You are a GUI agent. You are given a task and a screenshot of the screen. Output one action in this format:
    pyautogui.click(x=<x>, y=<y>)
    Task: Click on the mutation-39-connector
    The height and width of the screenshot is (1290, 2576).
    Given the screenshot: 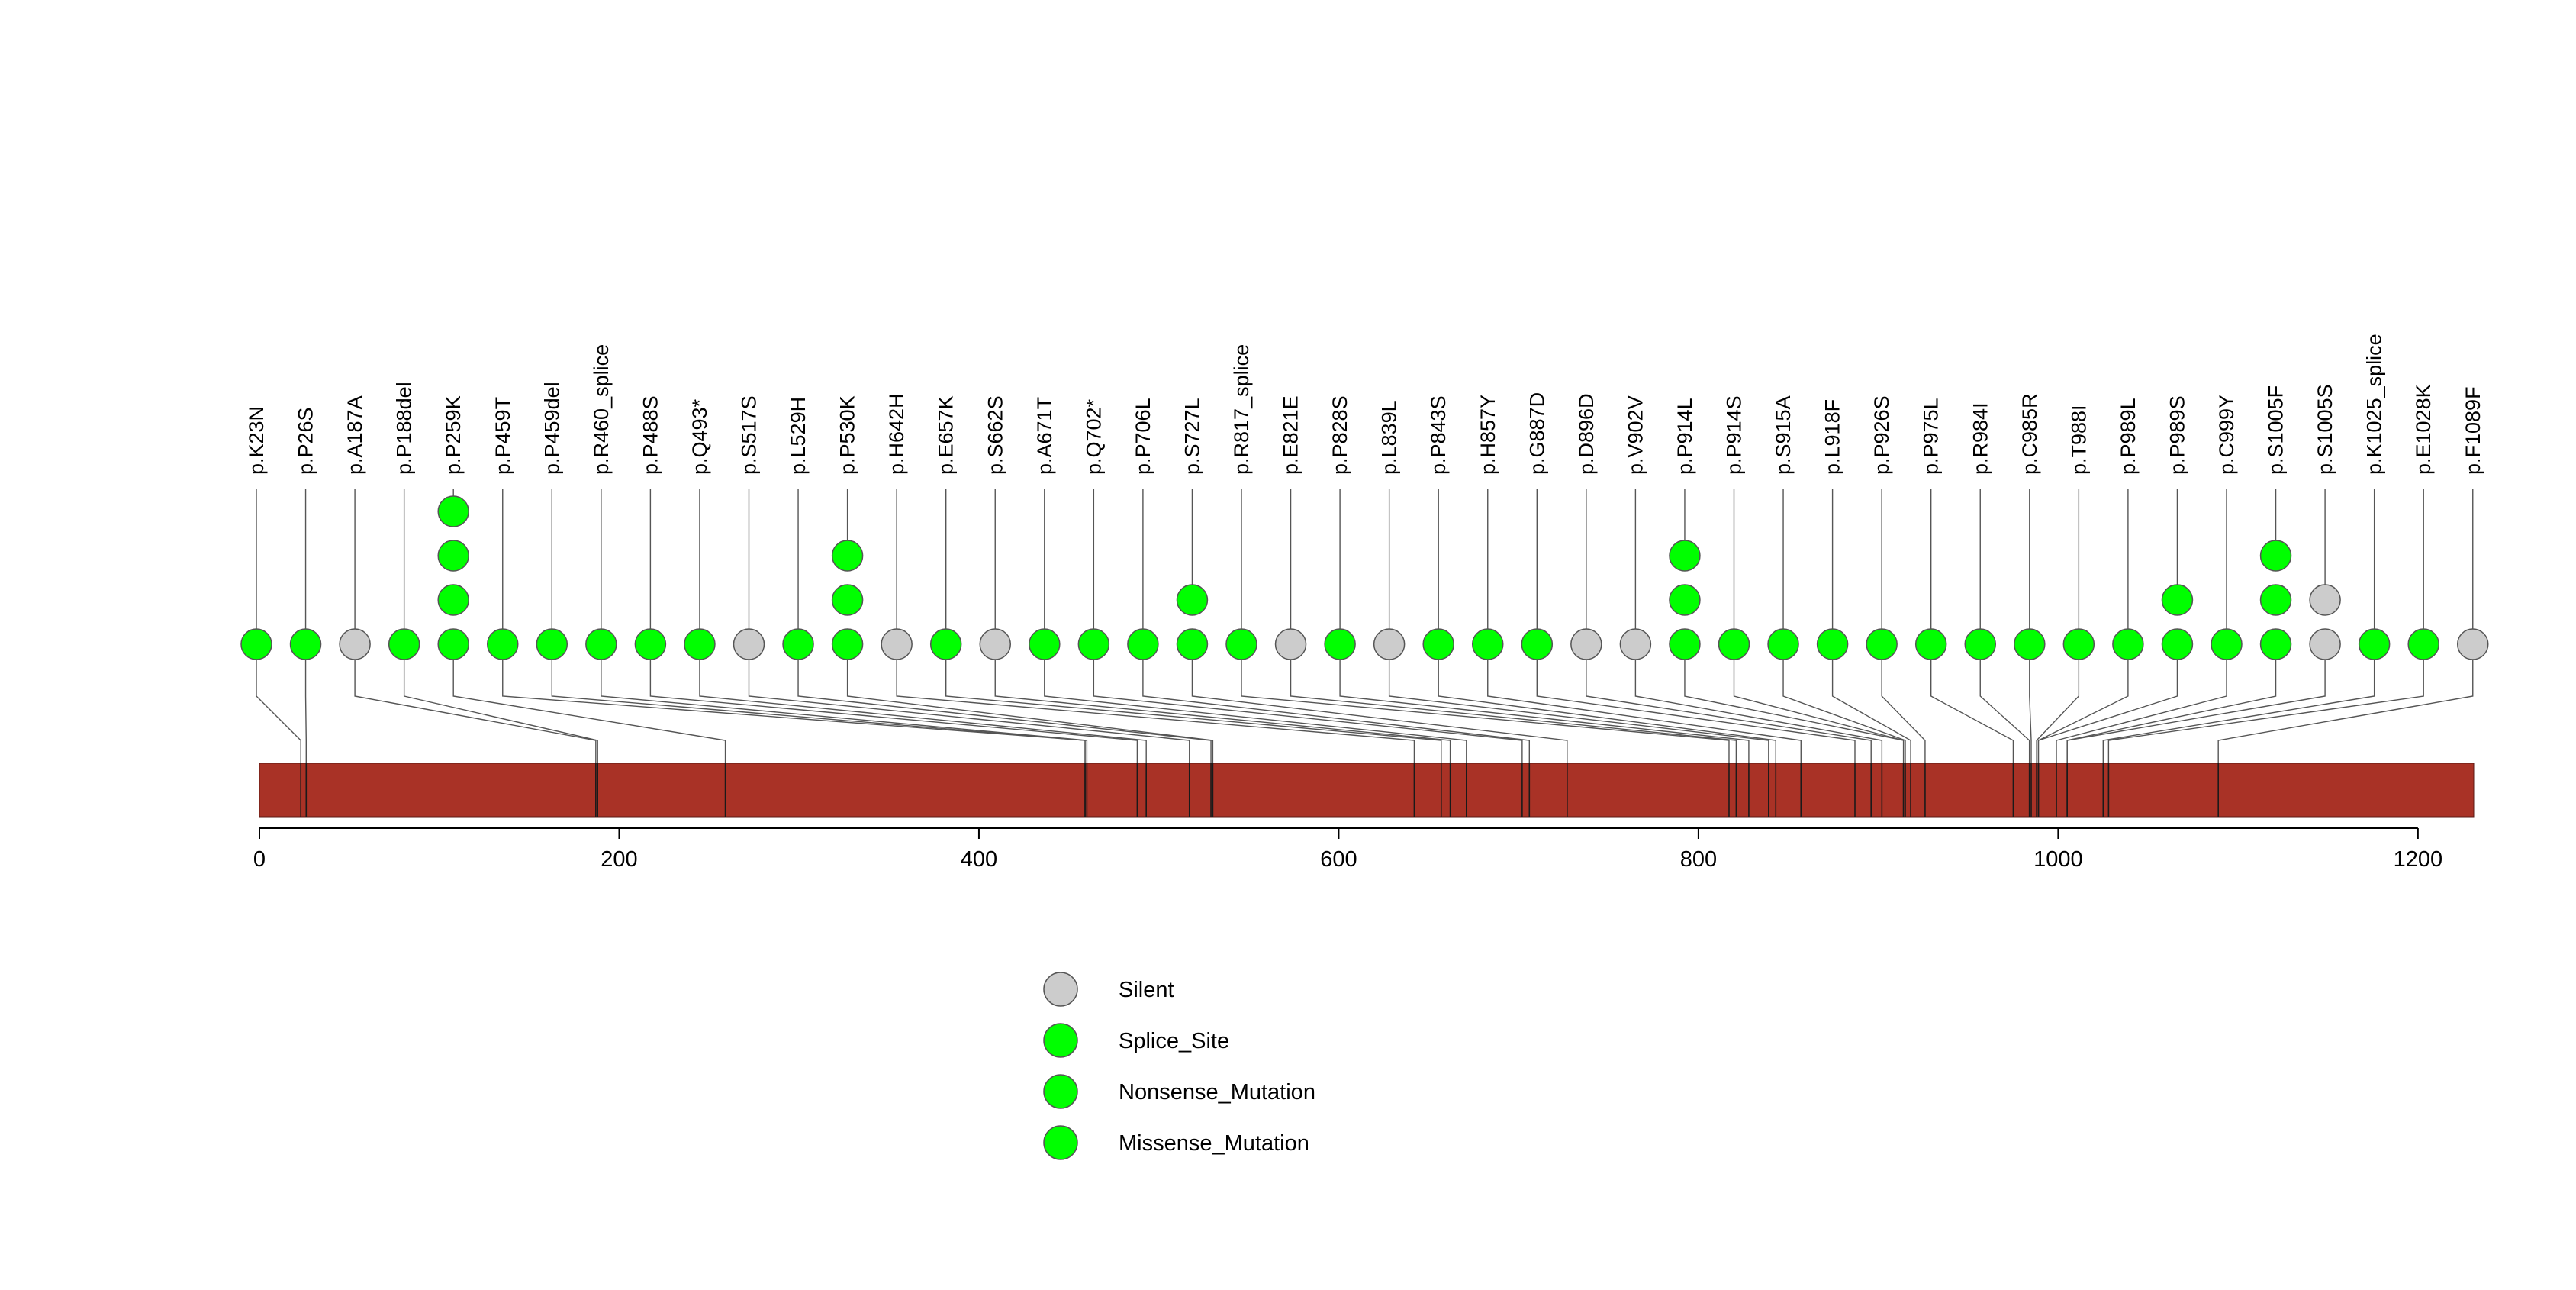 What is the action you would take?
    pyautogui.click(x=2107, y=712)
    